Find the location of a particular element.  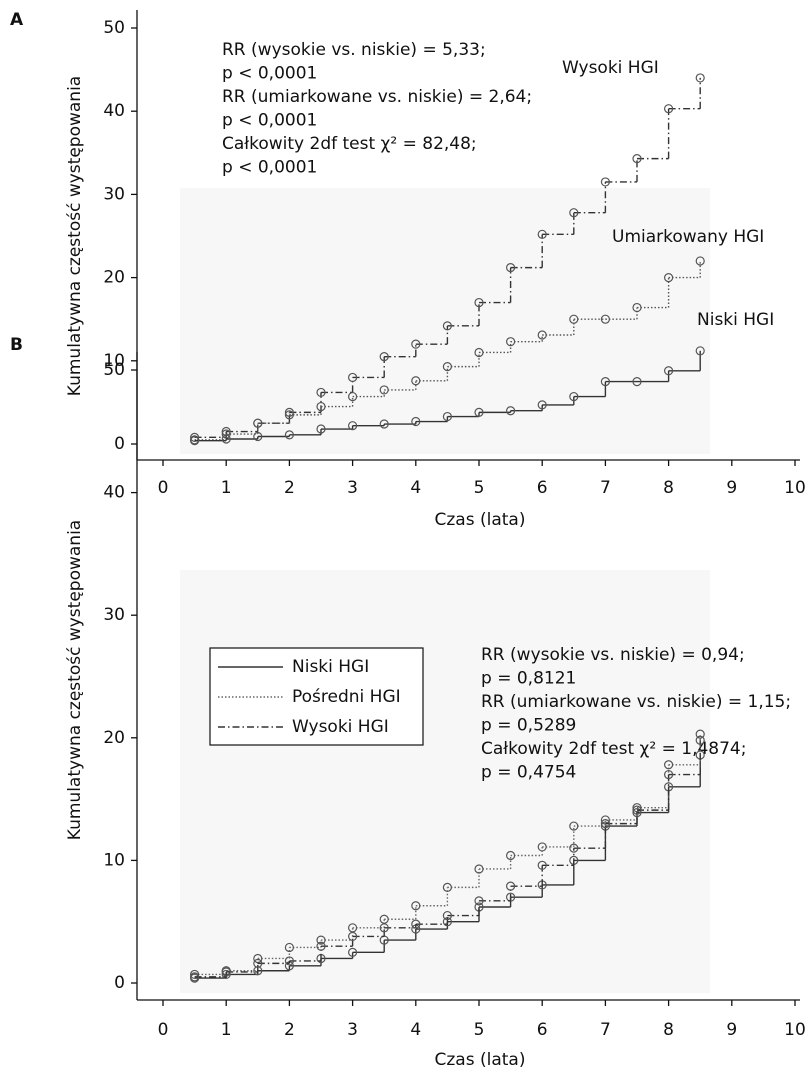

x-tick-label: 2 is located at coordinates (289, 1030).